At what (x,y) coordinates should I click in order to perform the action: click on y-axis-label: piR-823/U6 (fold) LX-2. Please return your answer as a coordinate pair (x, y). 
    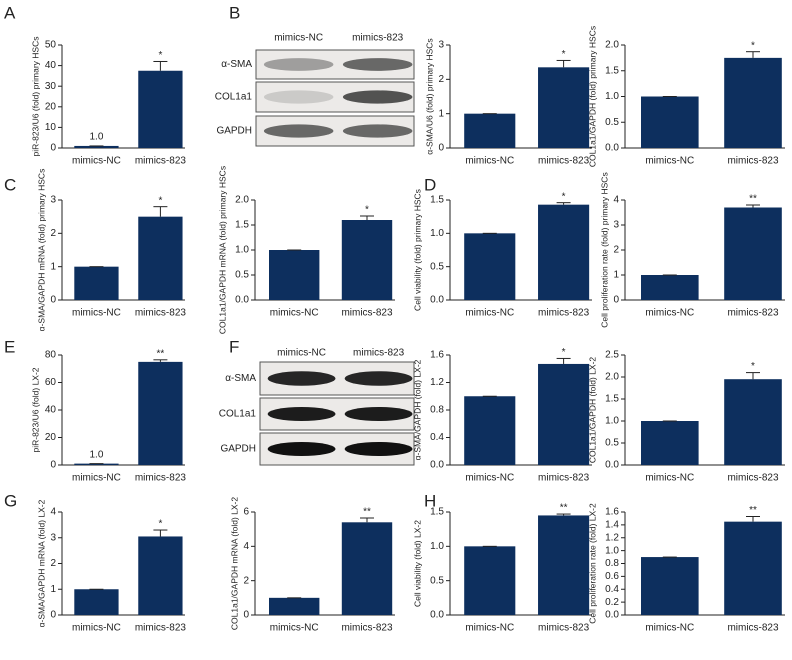
    Looking at the image, I should click on (35, 409).